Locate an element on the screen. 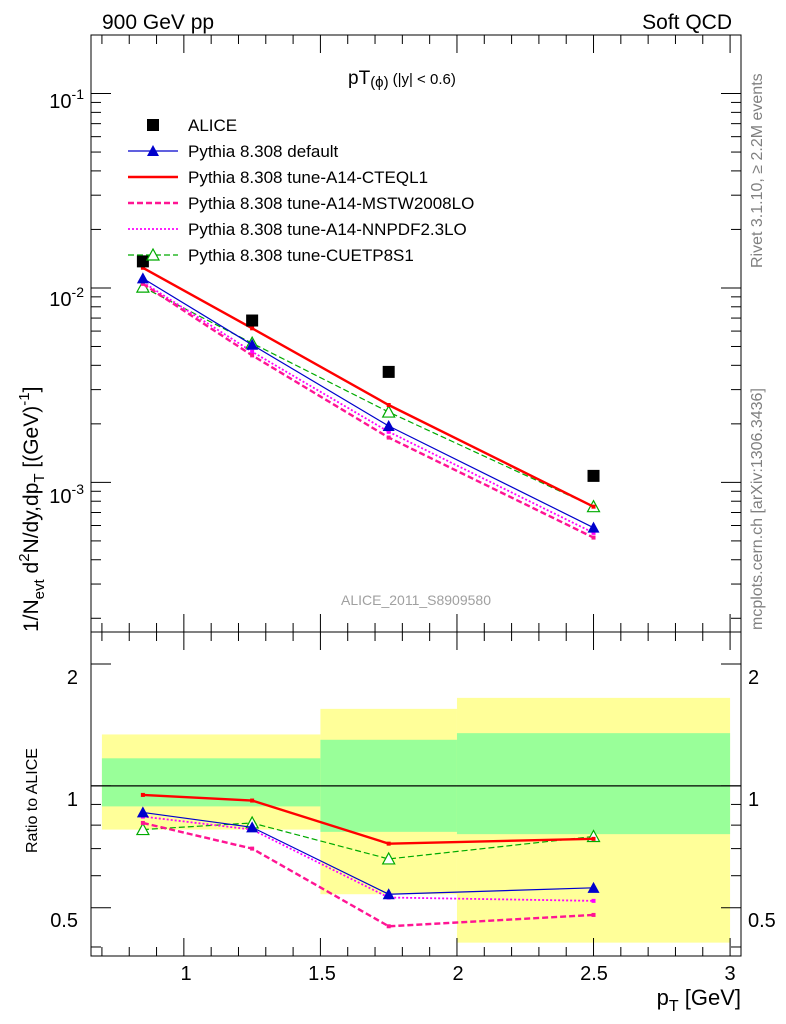 Image resolution: width=786 pixels, height=1024 pixels. analysis-watermark: ALICE_2011_S8909580 is located at coordinates (416, 600).